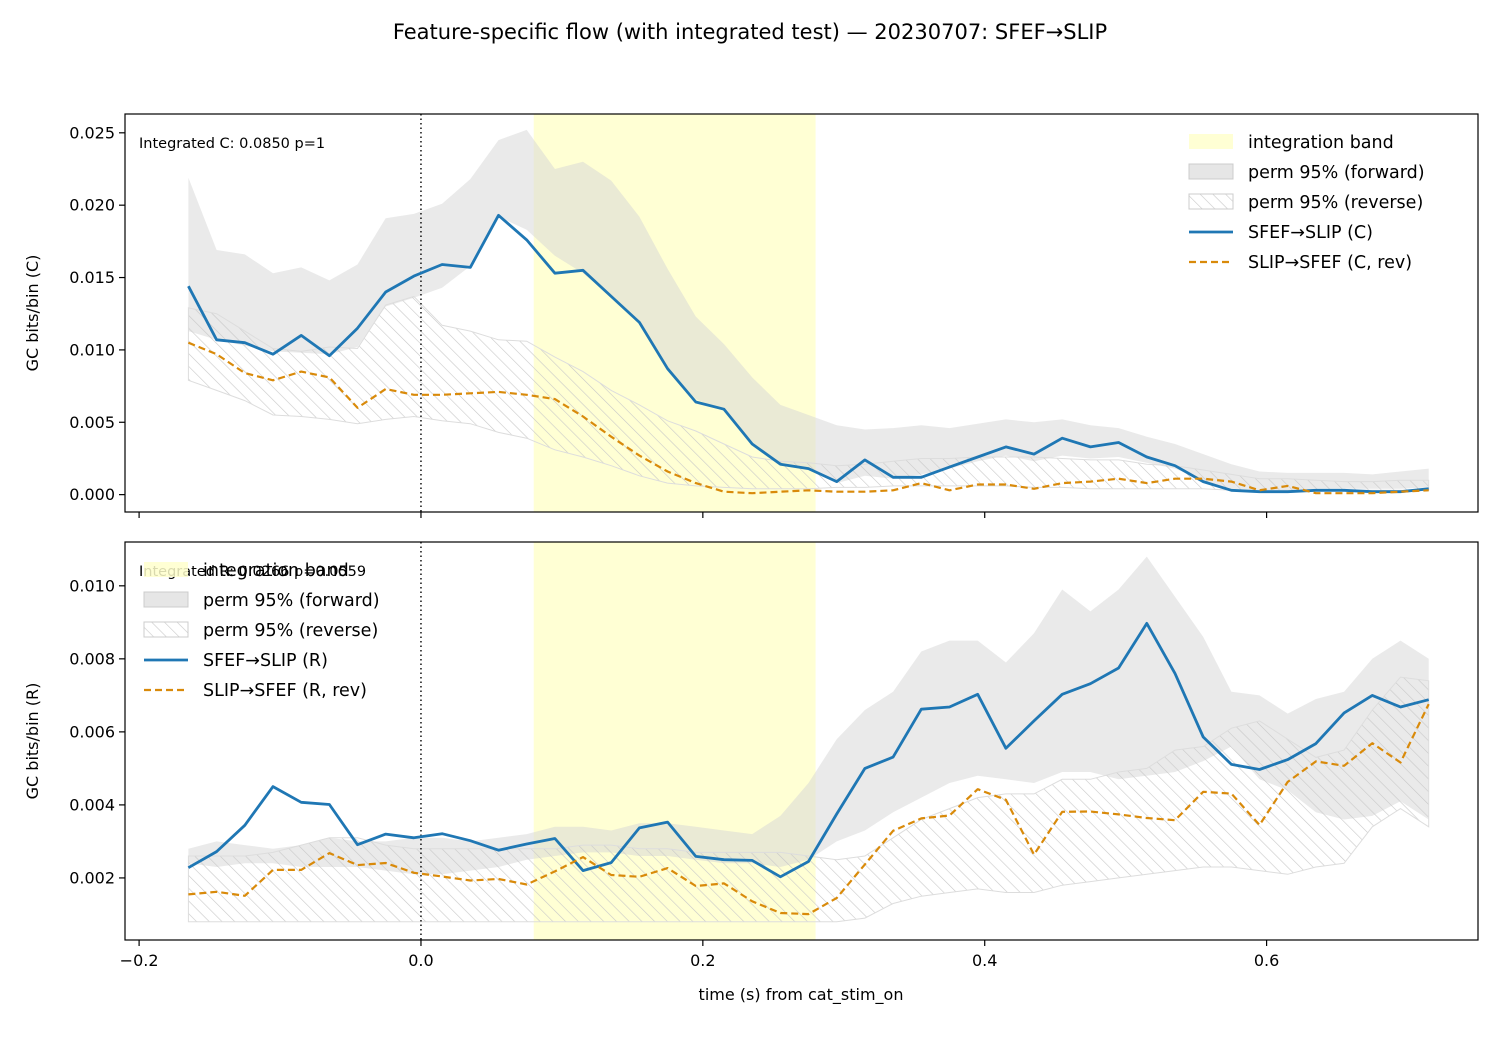 Image resolution: width=1500 pixels, height=1050 pixels. What do you see at coordinates (92, 494) in the screenshot?
I see `y-tick-label: 0.000` at bounding box center [92, 494].